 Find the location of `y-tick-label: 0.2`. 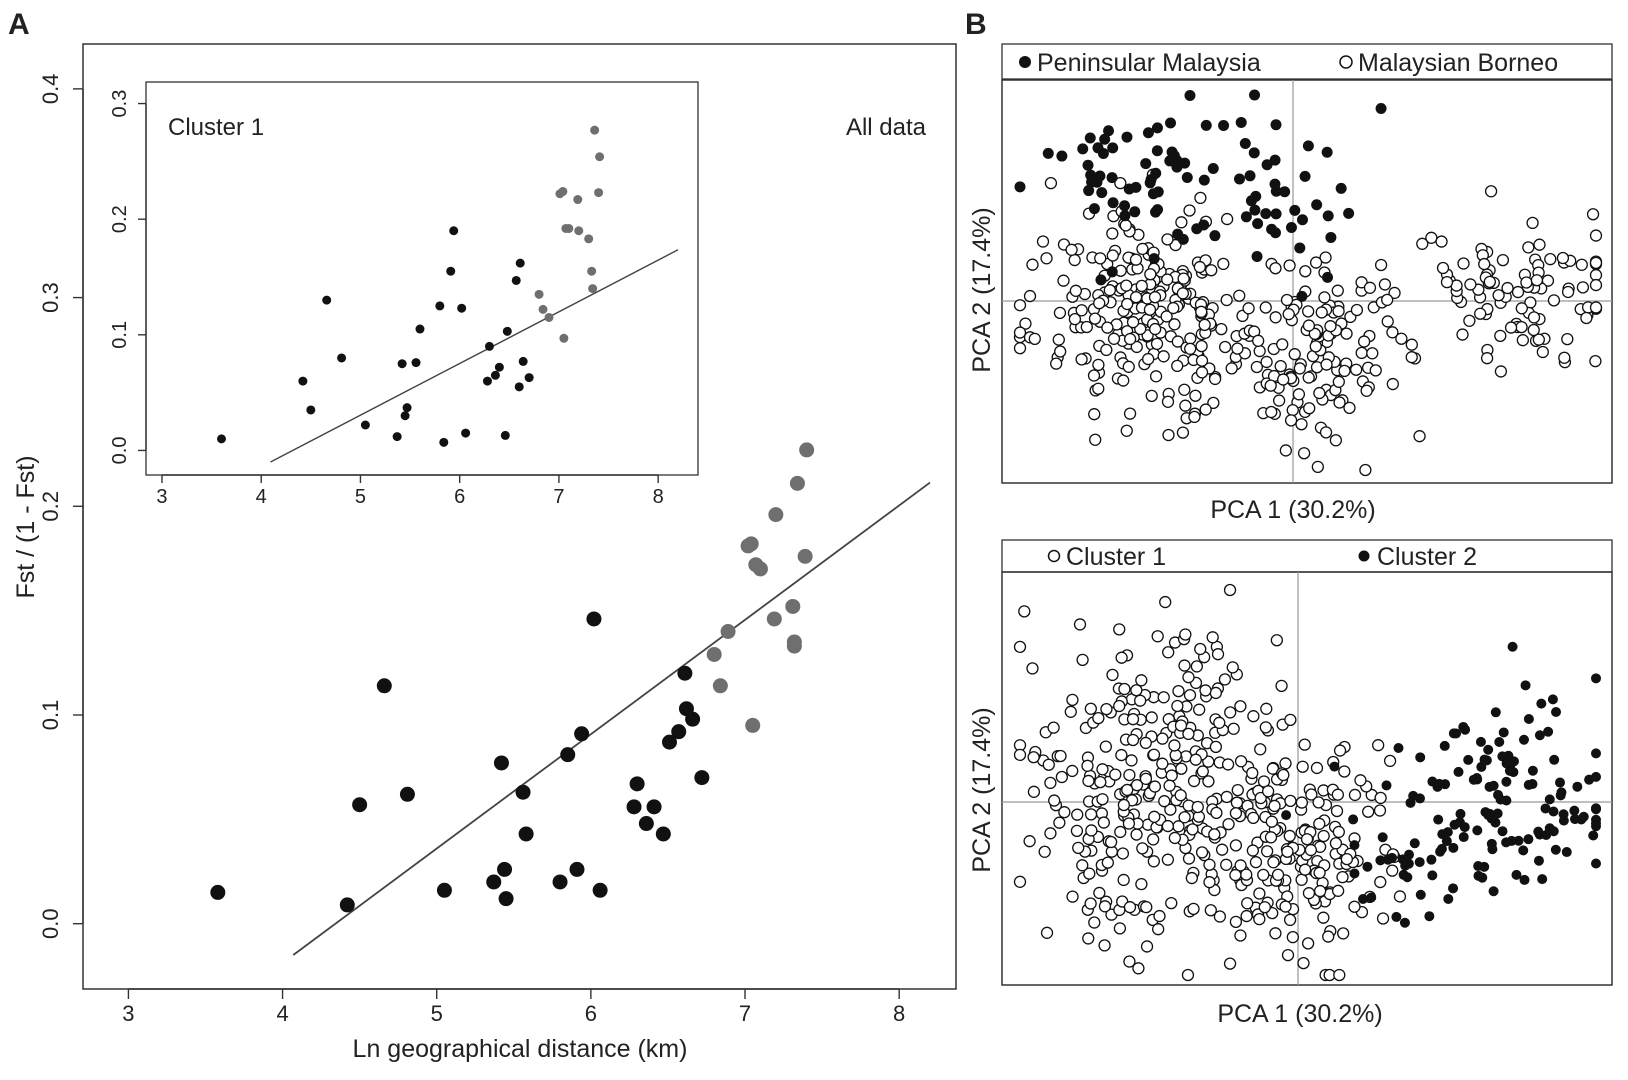

y-tick-label: 0.2 is located at coordinates (50, 506).